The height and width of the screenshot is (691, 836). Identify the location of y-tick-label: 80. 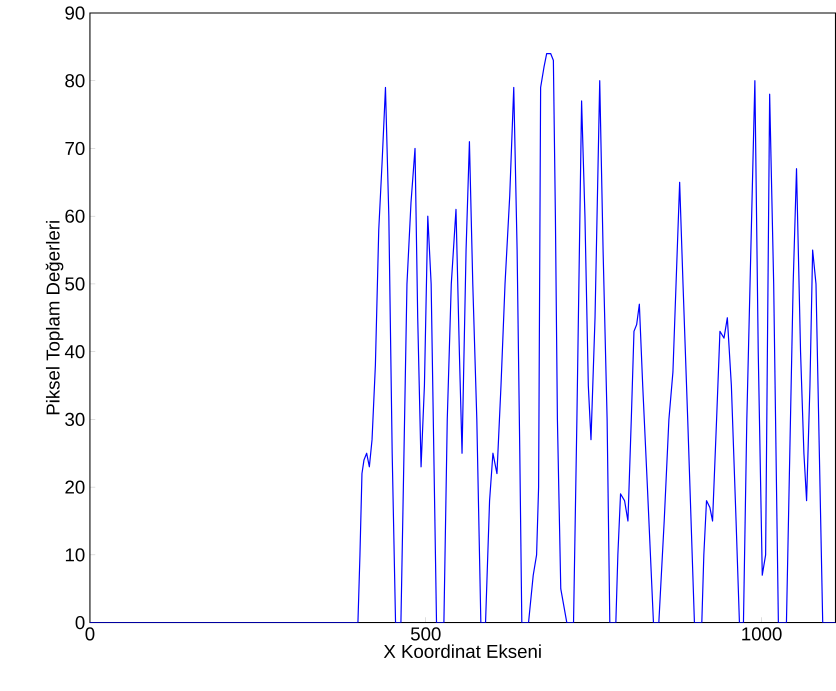
(75, 81).